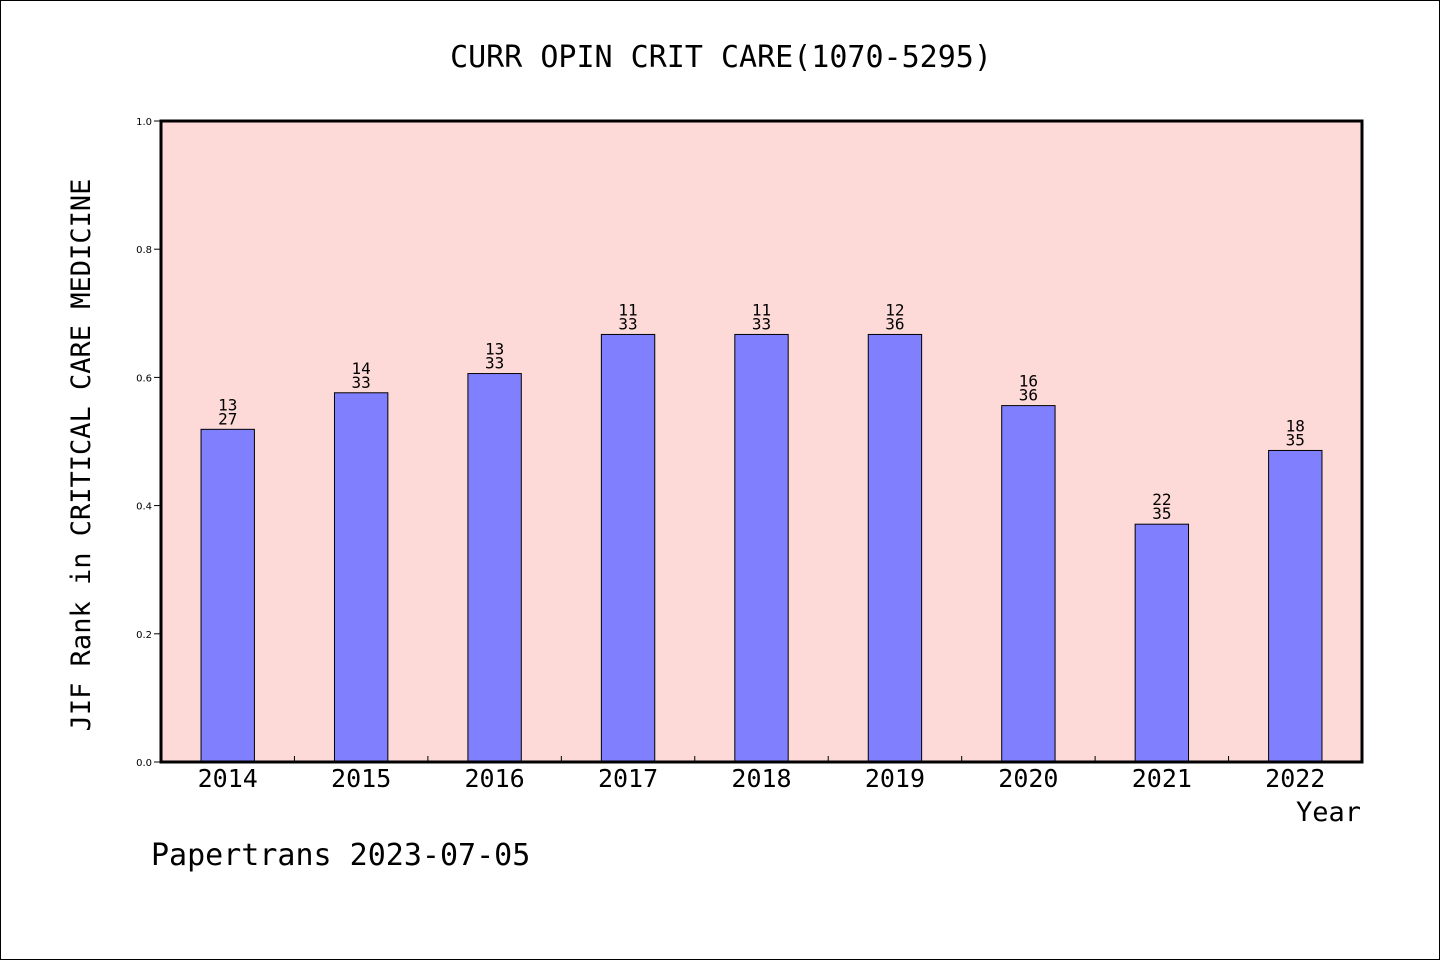 The height and width of the screenshot is (961, 1440). What do you see at coordinates (628, 778) in the screenshot?
I see `x-category-label: 2017` at bounding box center [628, 778].